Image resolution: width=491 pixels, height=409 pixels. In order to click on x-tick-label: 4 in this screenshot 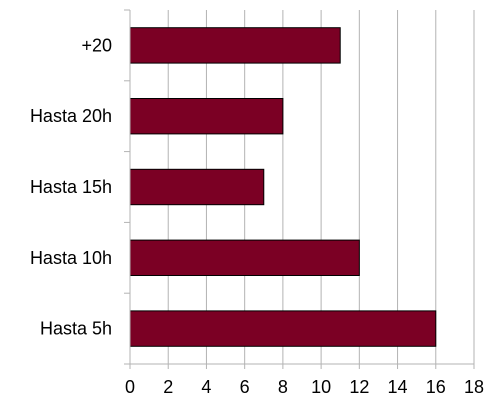, I will do `click(206, 387)`.